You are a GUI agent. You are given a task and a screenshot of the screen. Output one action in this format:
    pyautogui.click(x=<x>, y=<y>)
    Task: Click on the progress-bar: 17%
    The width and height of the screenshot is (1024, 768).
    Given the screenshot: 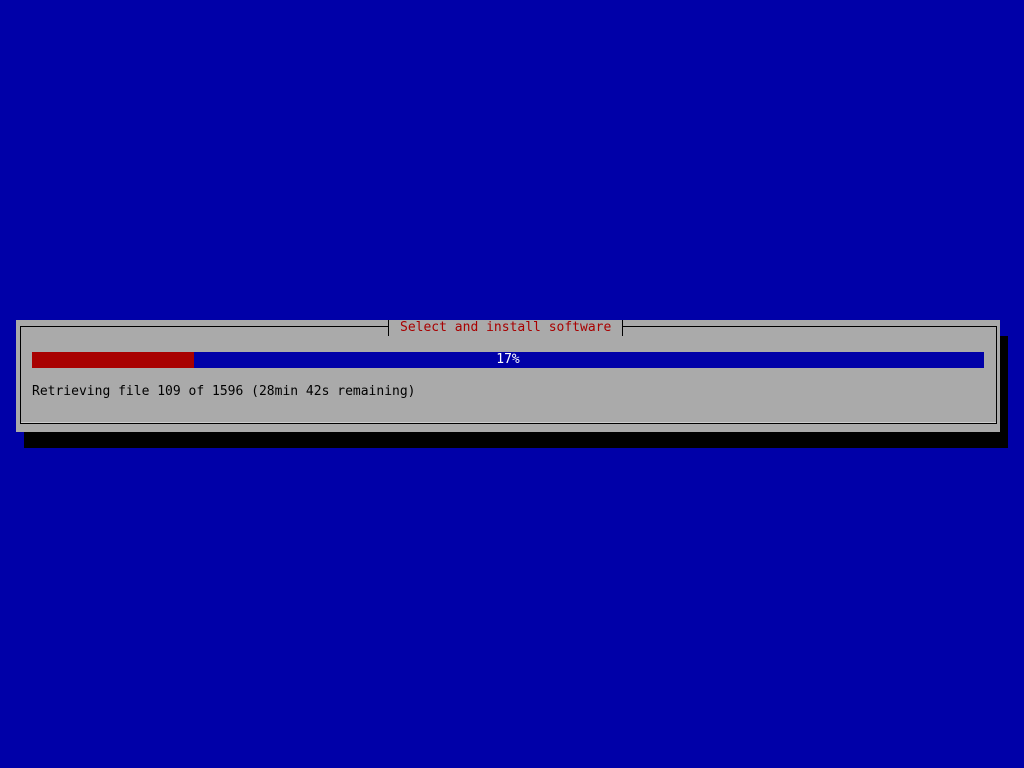 What is the action you would take?
    pyautogui.click(x=508, y=360)
    